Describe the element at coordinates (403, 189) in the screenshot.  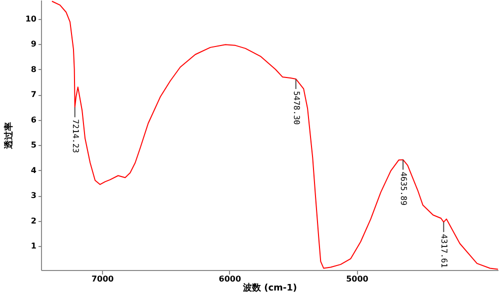
I see `annotation: 4635.89` at that location.